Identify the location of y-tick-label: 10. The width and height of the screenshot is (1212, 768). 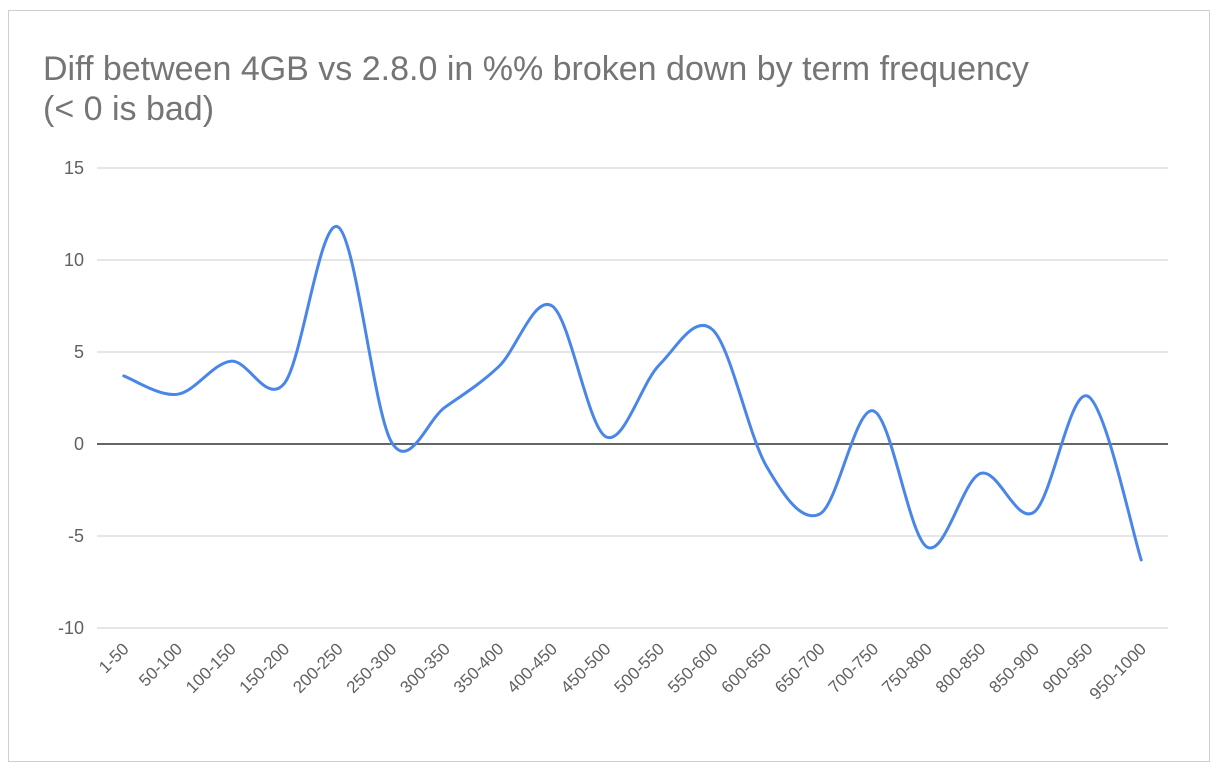
(74, 260).